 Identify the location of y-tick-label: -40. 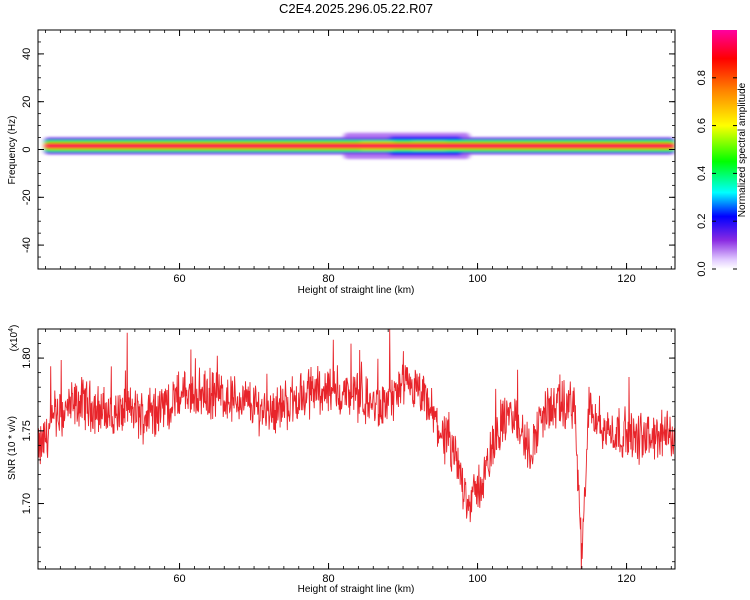
(27, 245).